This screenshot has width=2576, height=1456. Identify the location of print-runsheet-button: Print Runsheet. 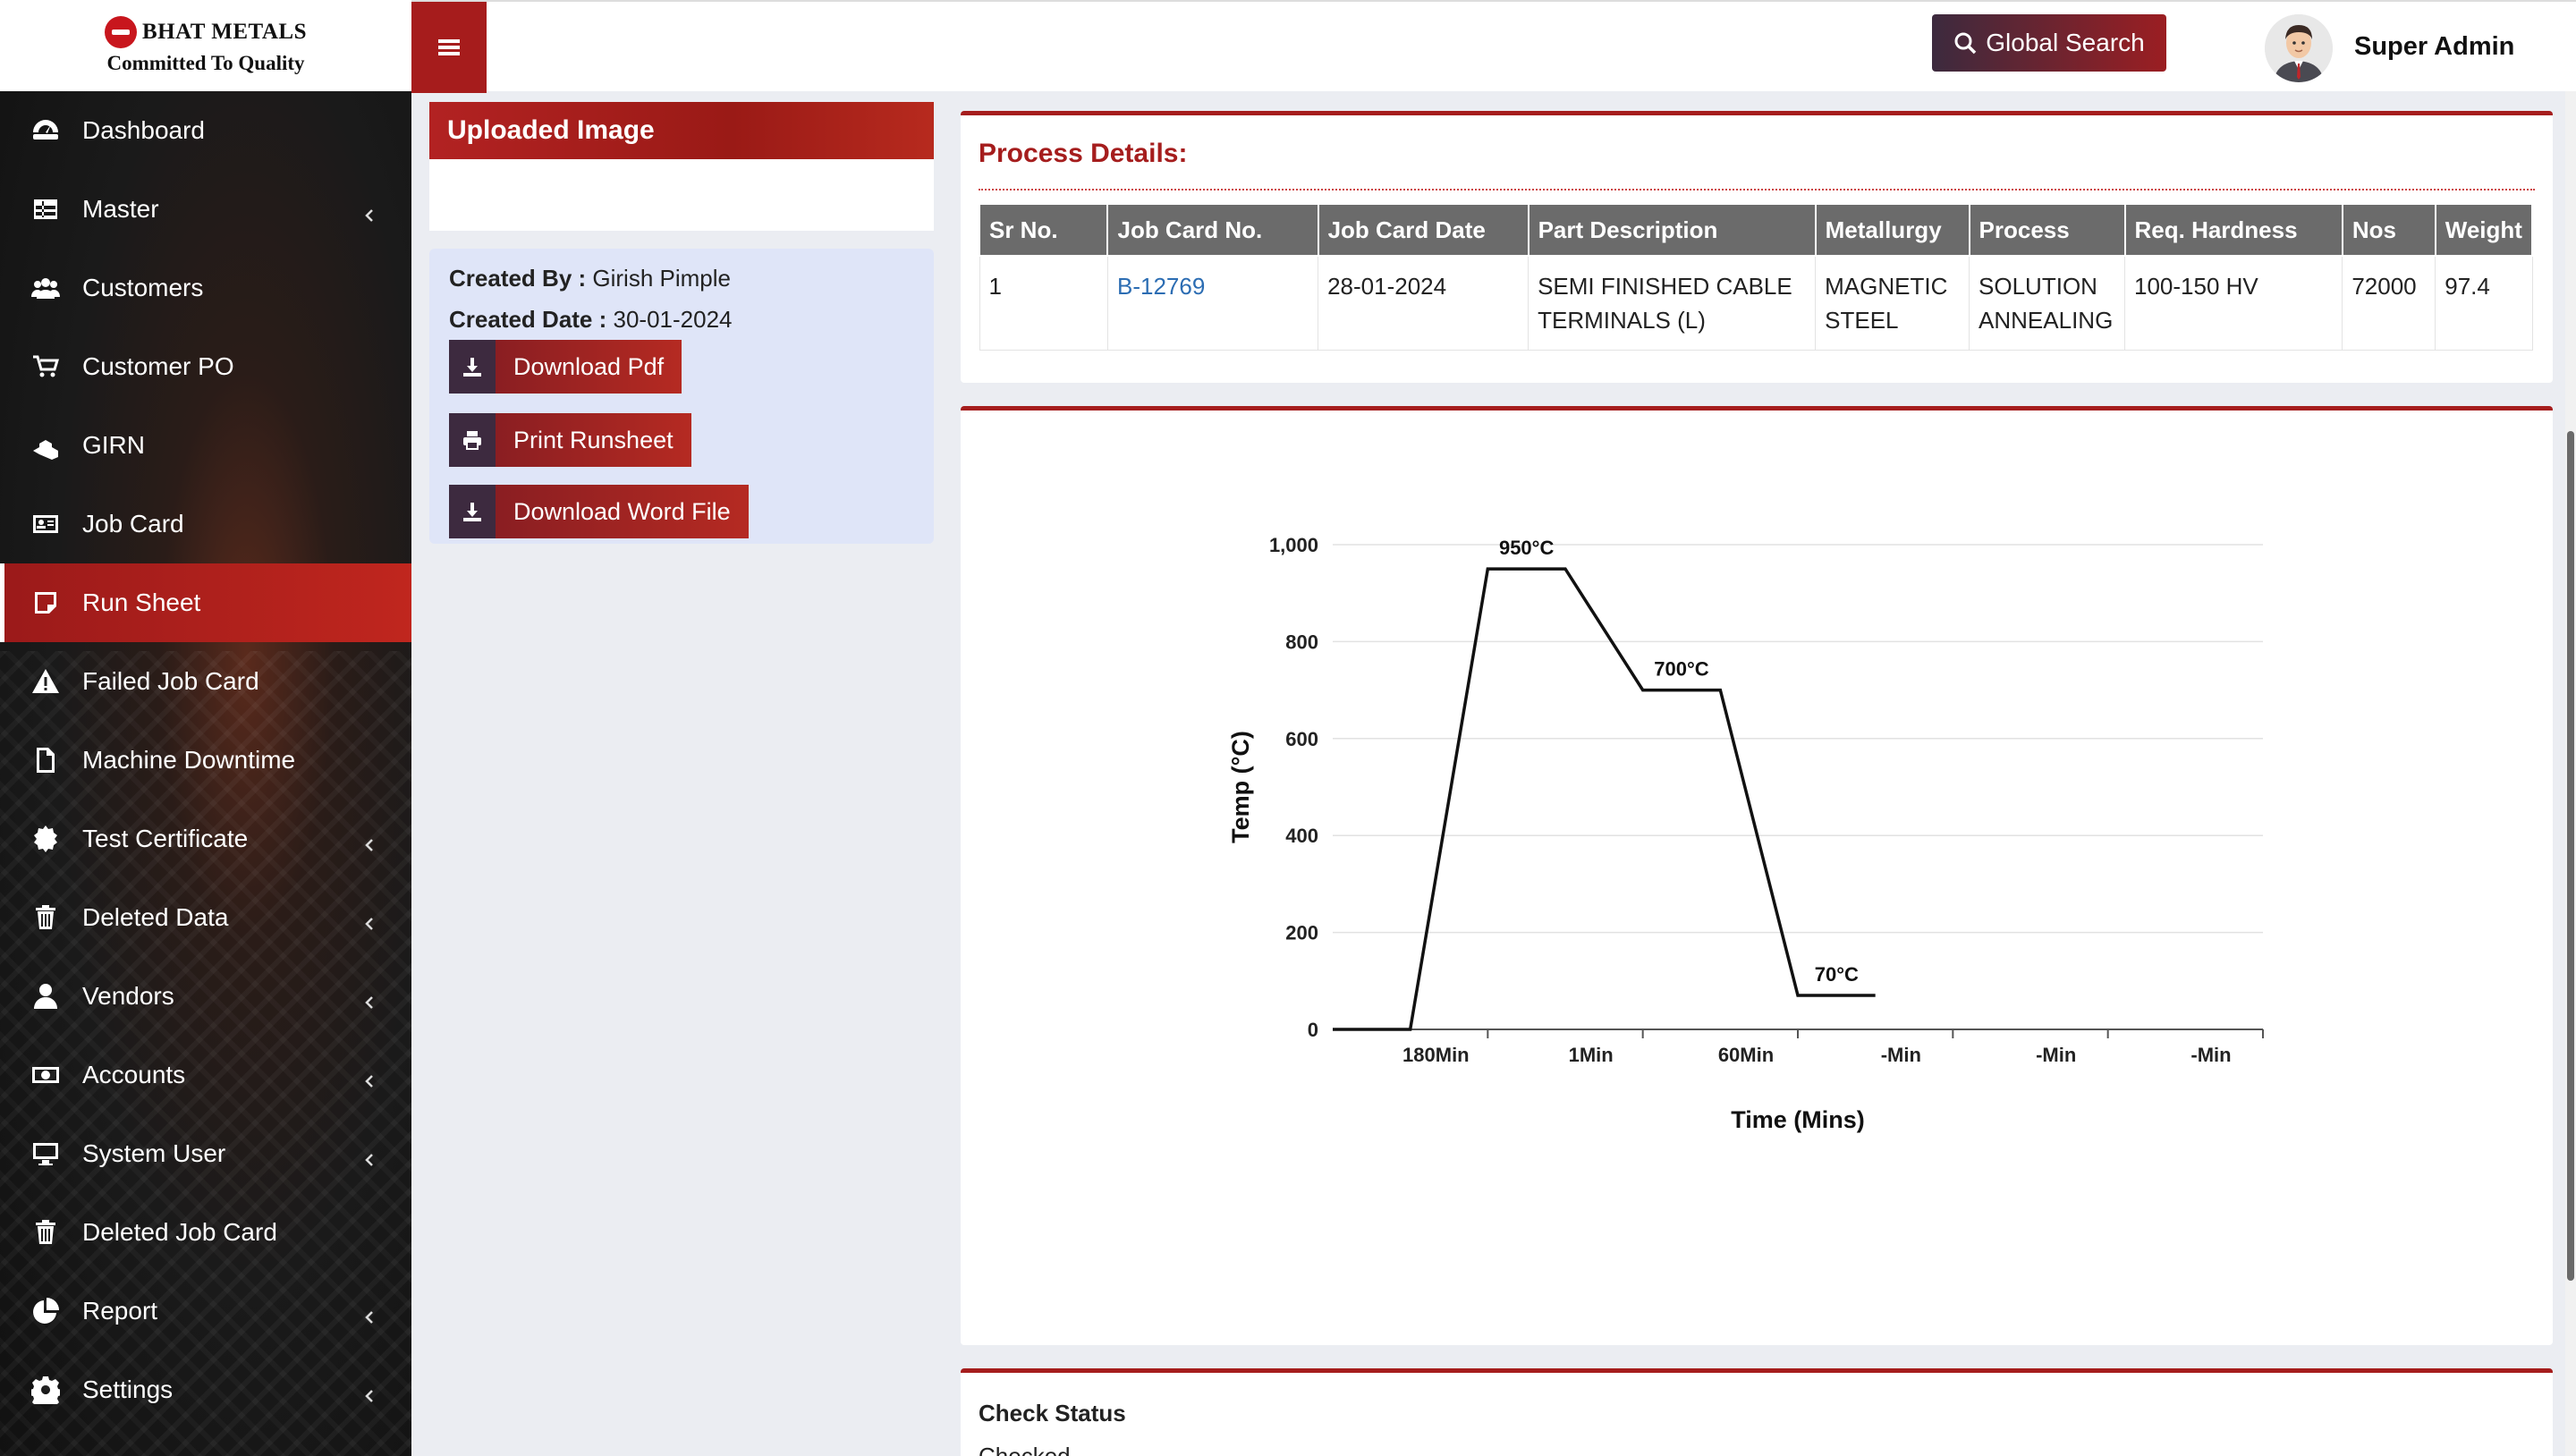
(570, 440).